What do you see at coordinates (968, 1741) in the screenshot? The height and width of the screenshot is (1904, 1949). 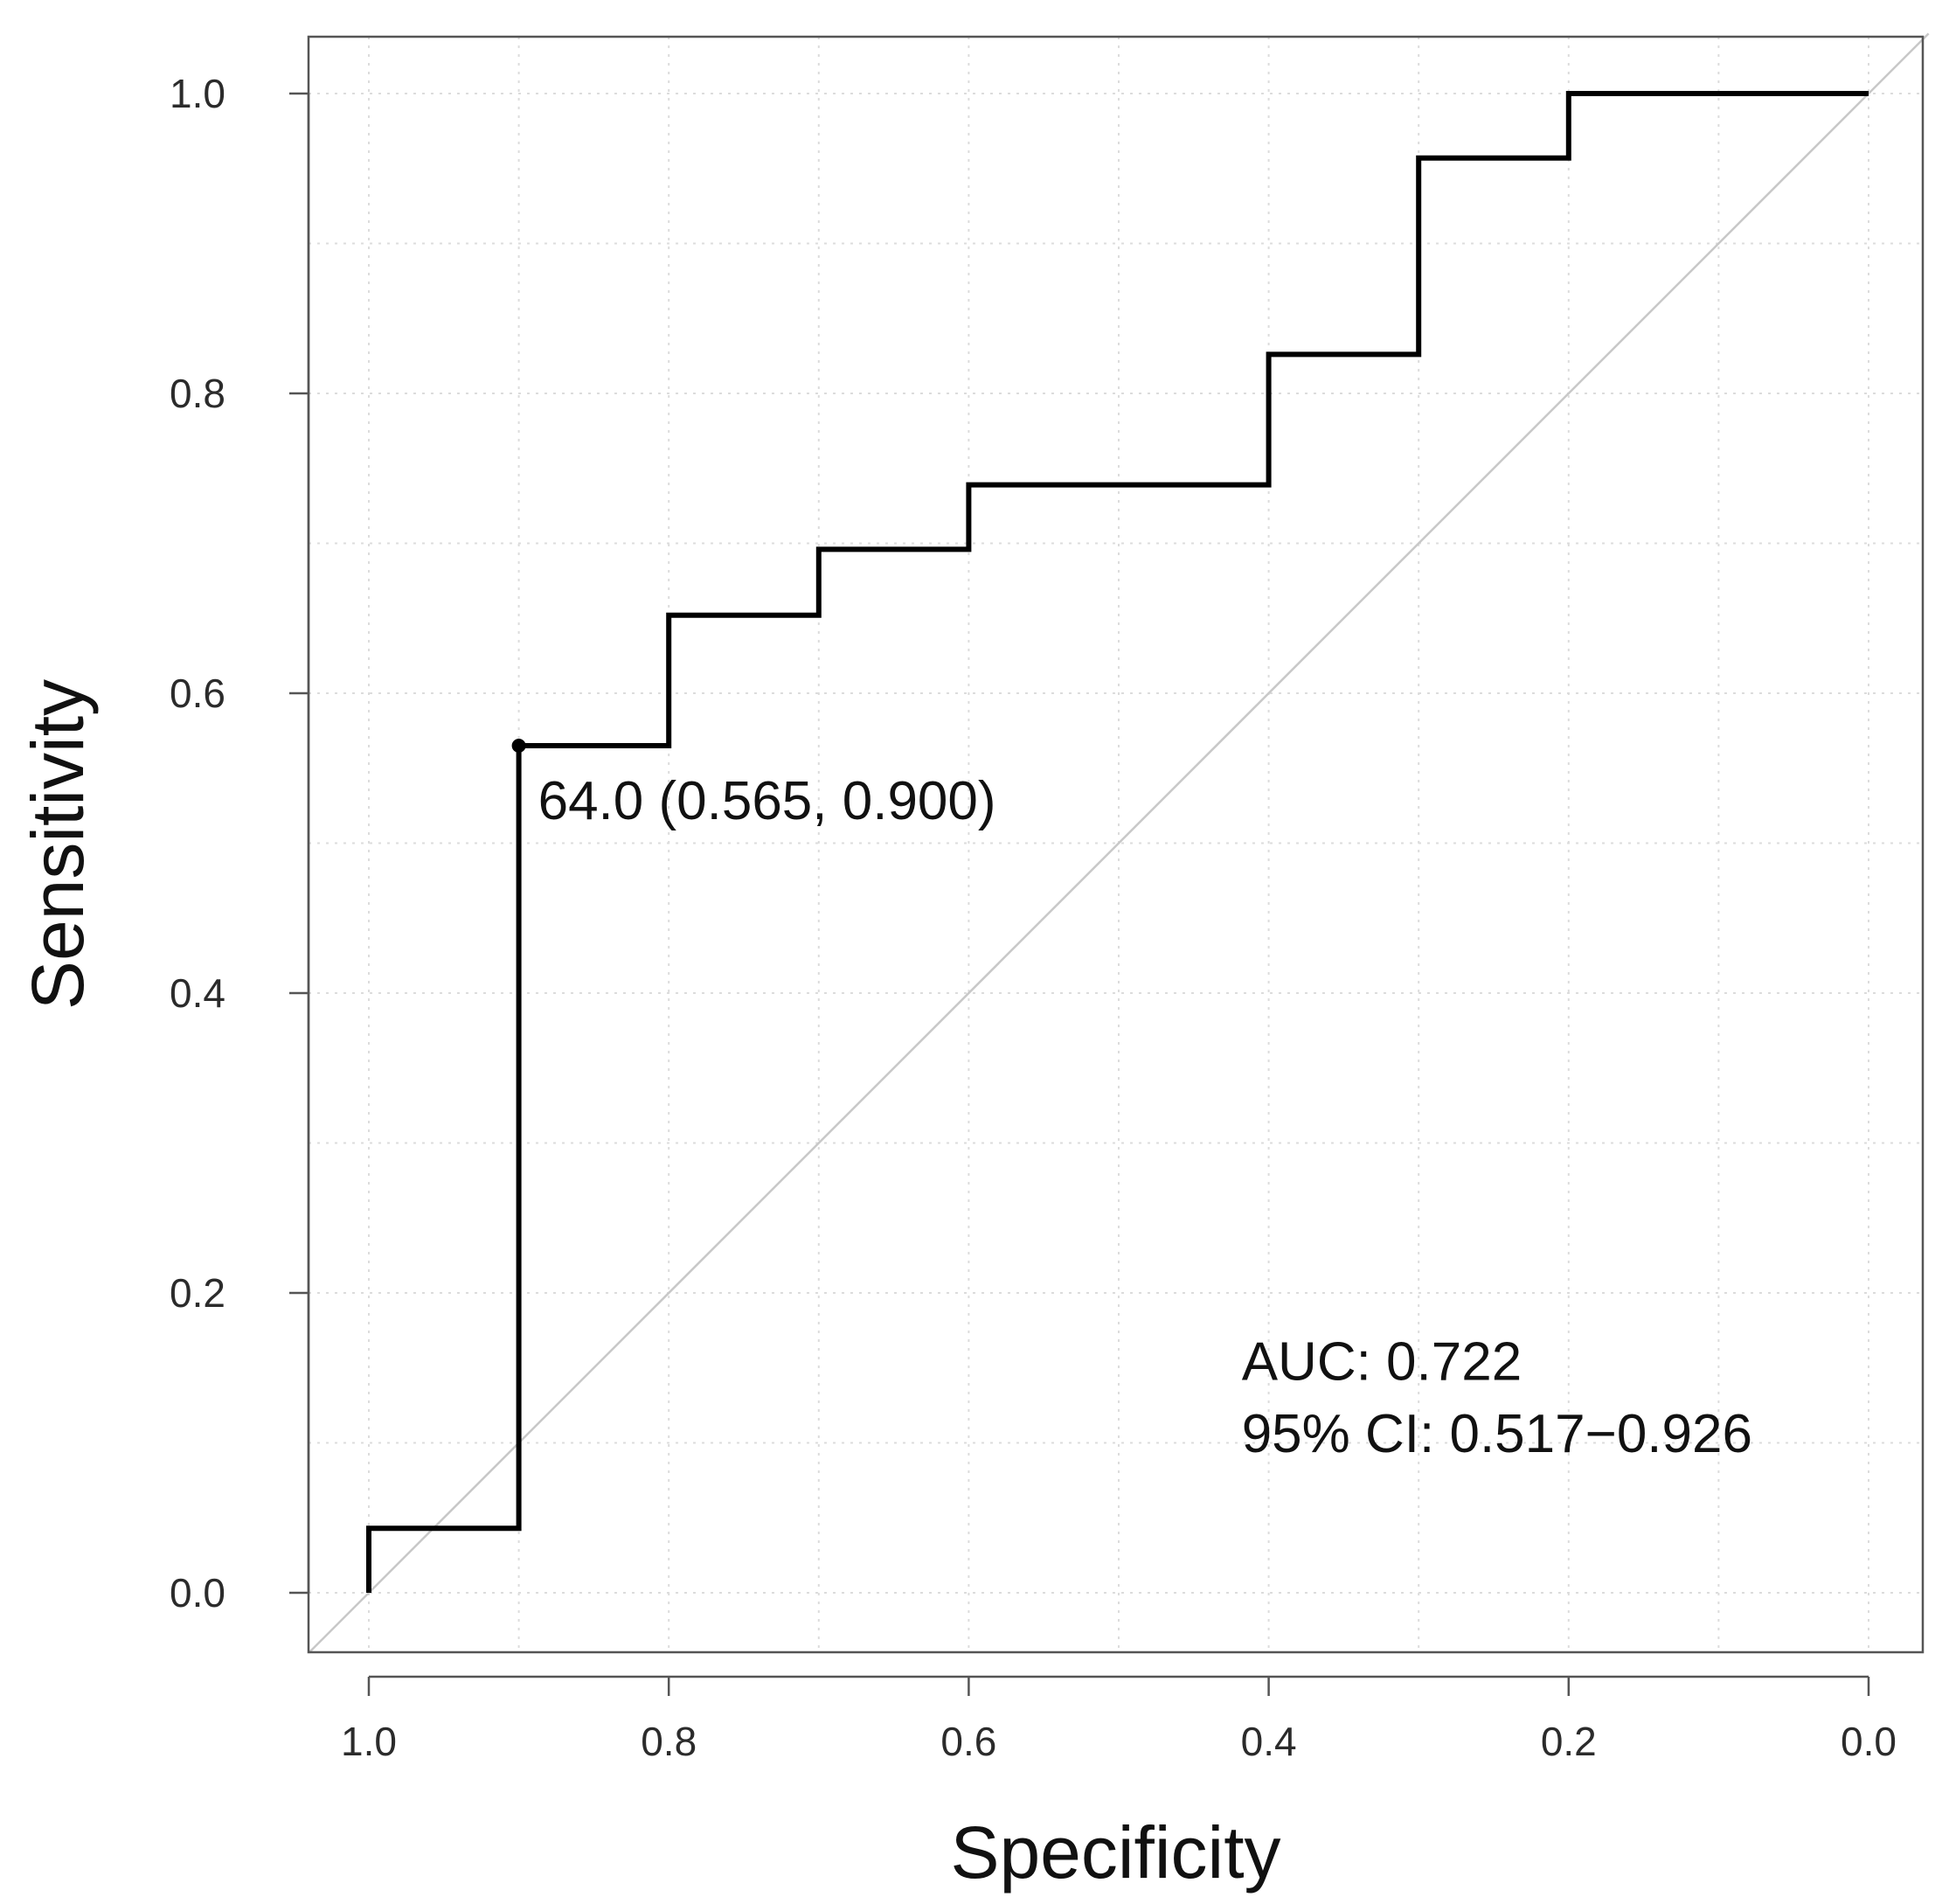 I see `x-tick-label: 0.6` at bounding box center [968, 1741].